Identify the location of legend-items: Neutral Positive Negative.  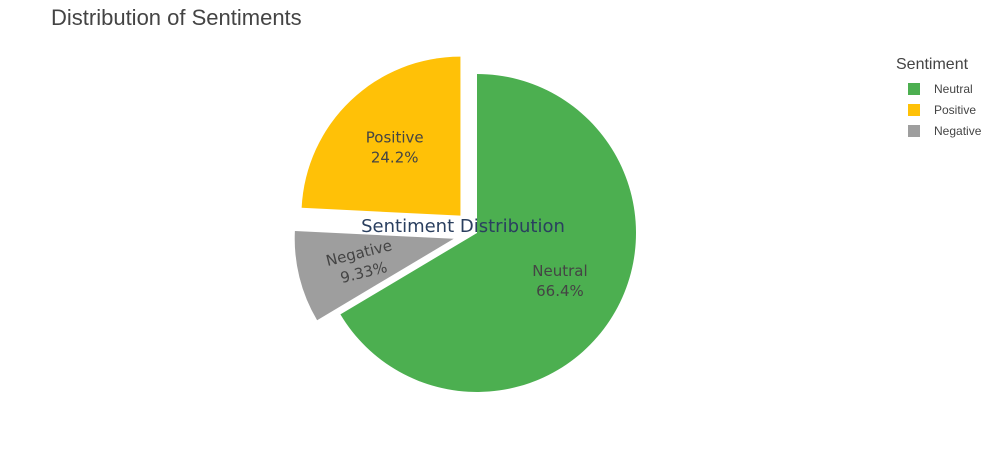
(938, 109).